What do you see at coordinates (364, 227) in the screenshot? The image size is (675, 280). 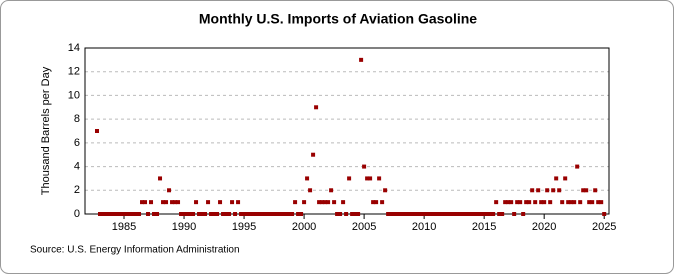 I see `x-tick-label: 2005` at bounding box center [364, 227].